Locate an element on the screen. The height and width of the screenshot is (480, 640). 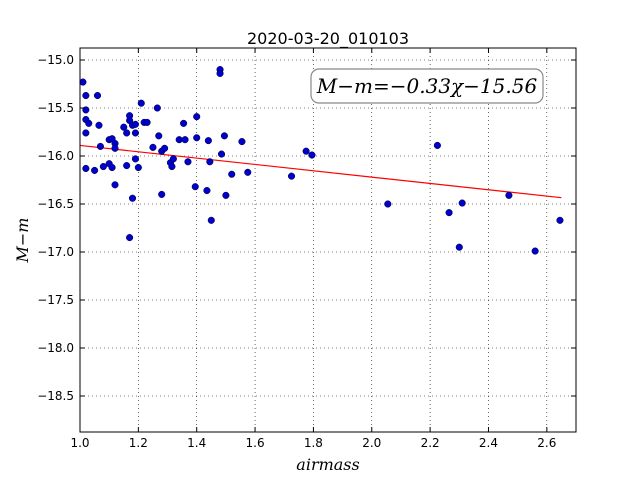
y-tick-label: −18.0 is located at coordinates (55, 348).